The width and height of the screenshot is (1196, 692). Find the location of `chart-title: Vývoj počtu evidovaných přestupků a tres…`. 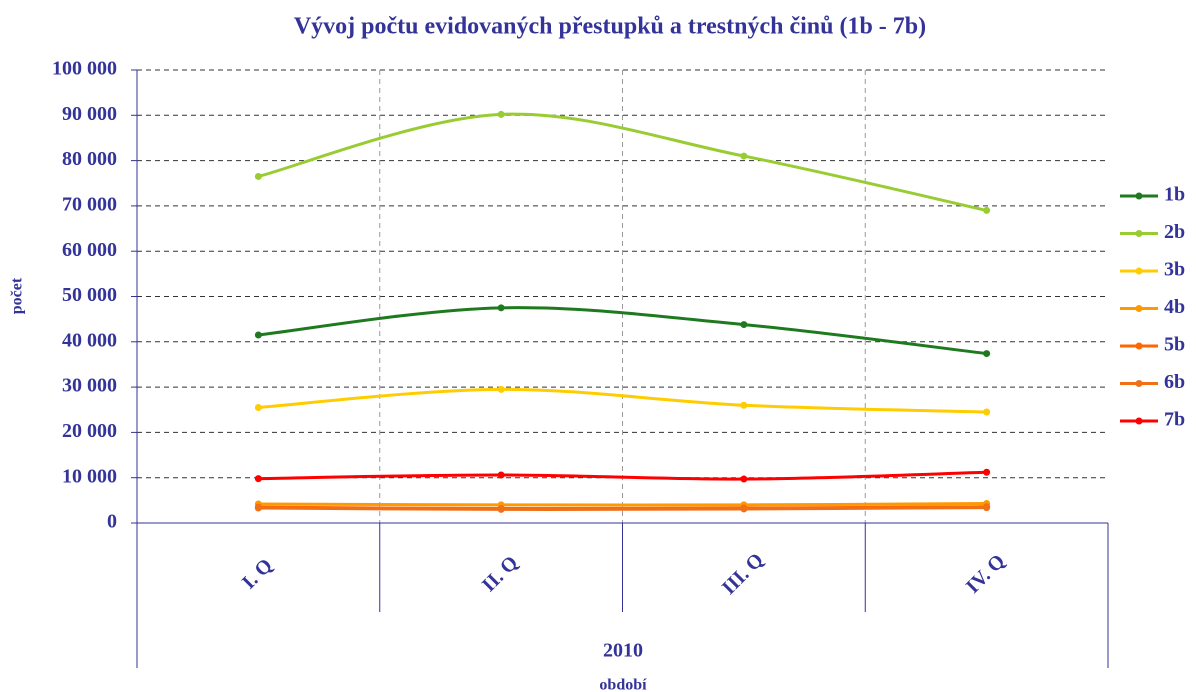

chart-title: Vývoj počtu evidovaných přestupků a tres… is located at coordinates (610, 27).